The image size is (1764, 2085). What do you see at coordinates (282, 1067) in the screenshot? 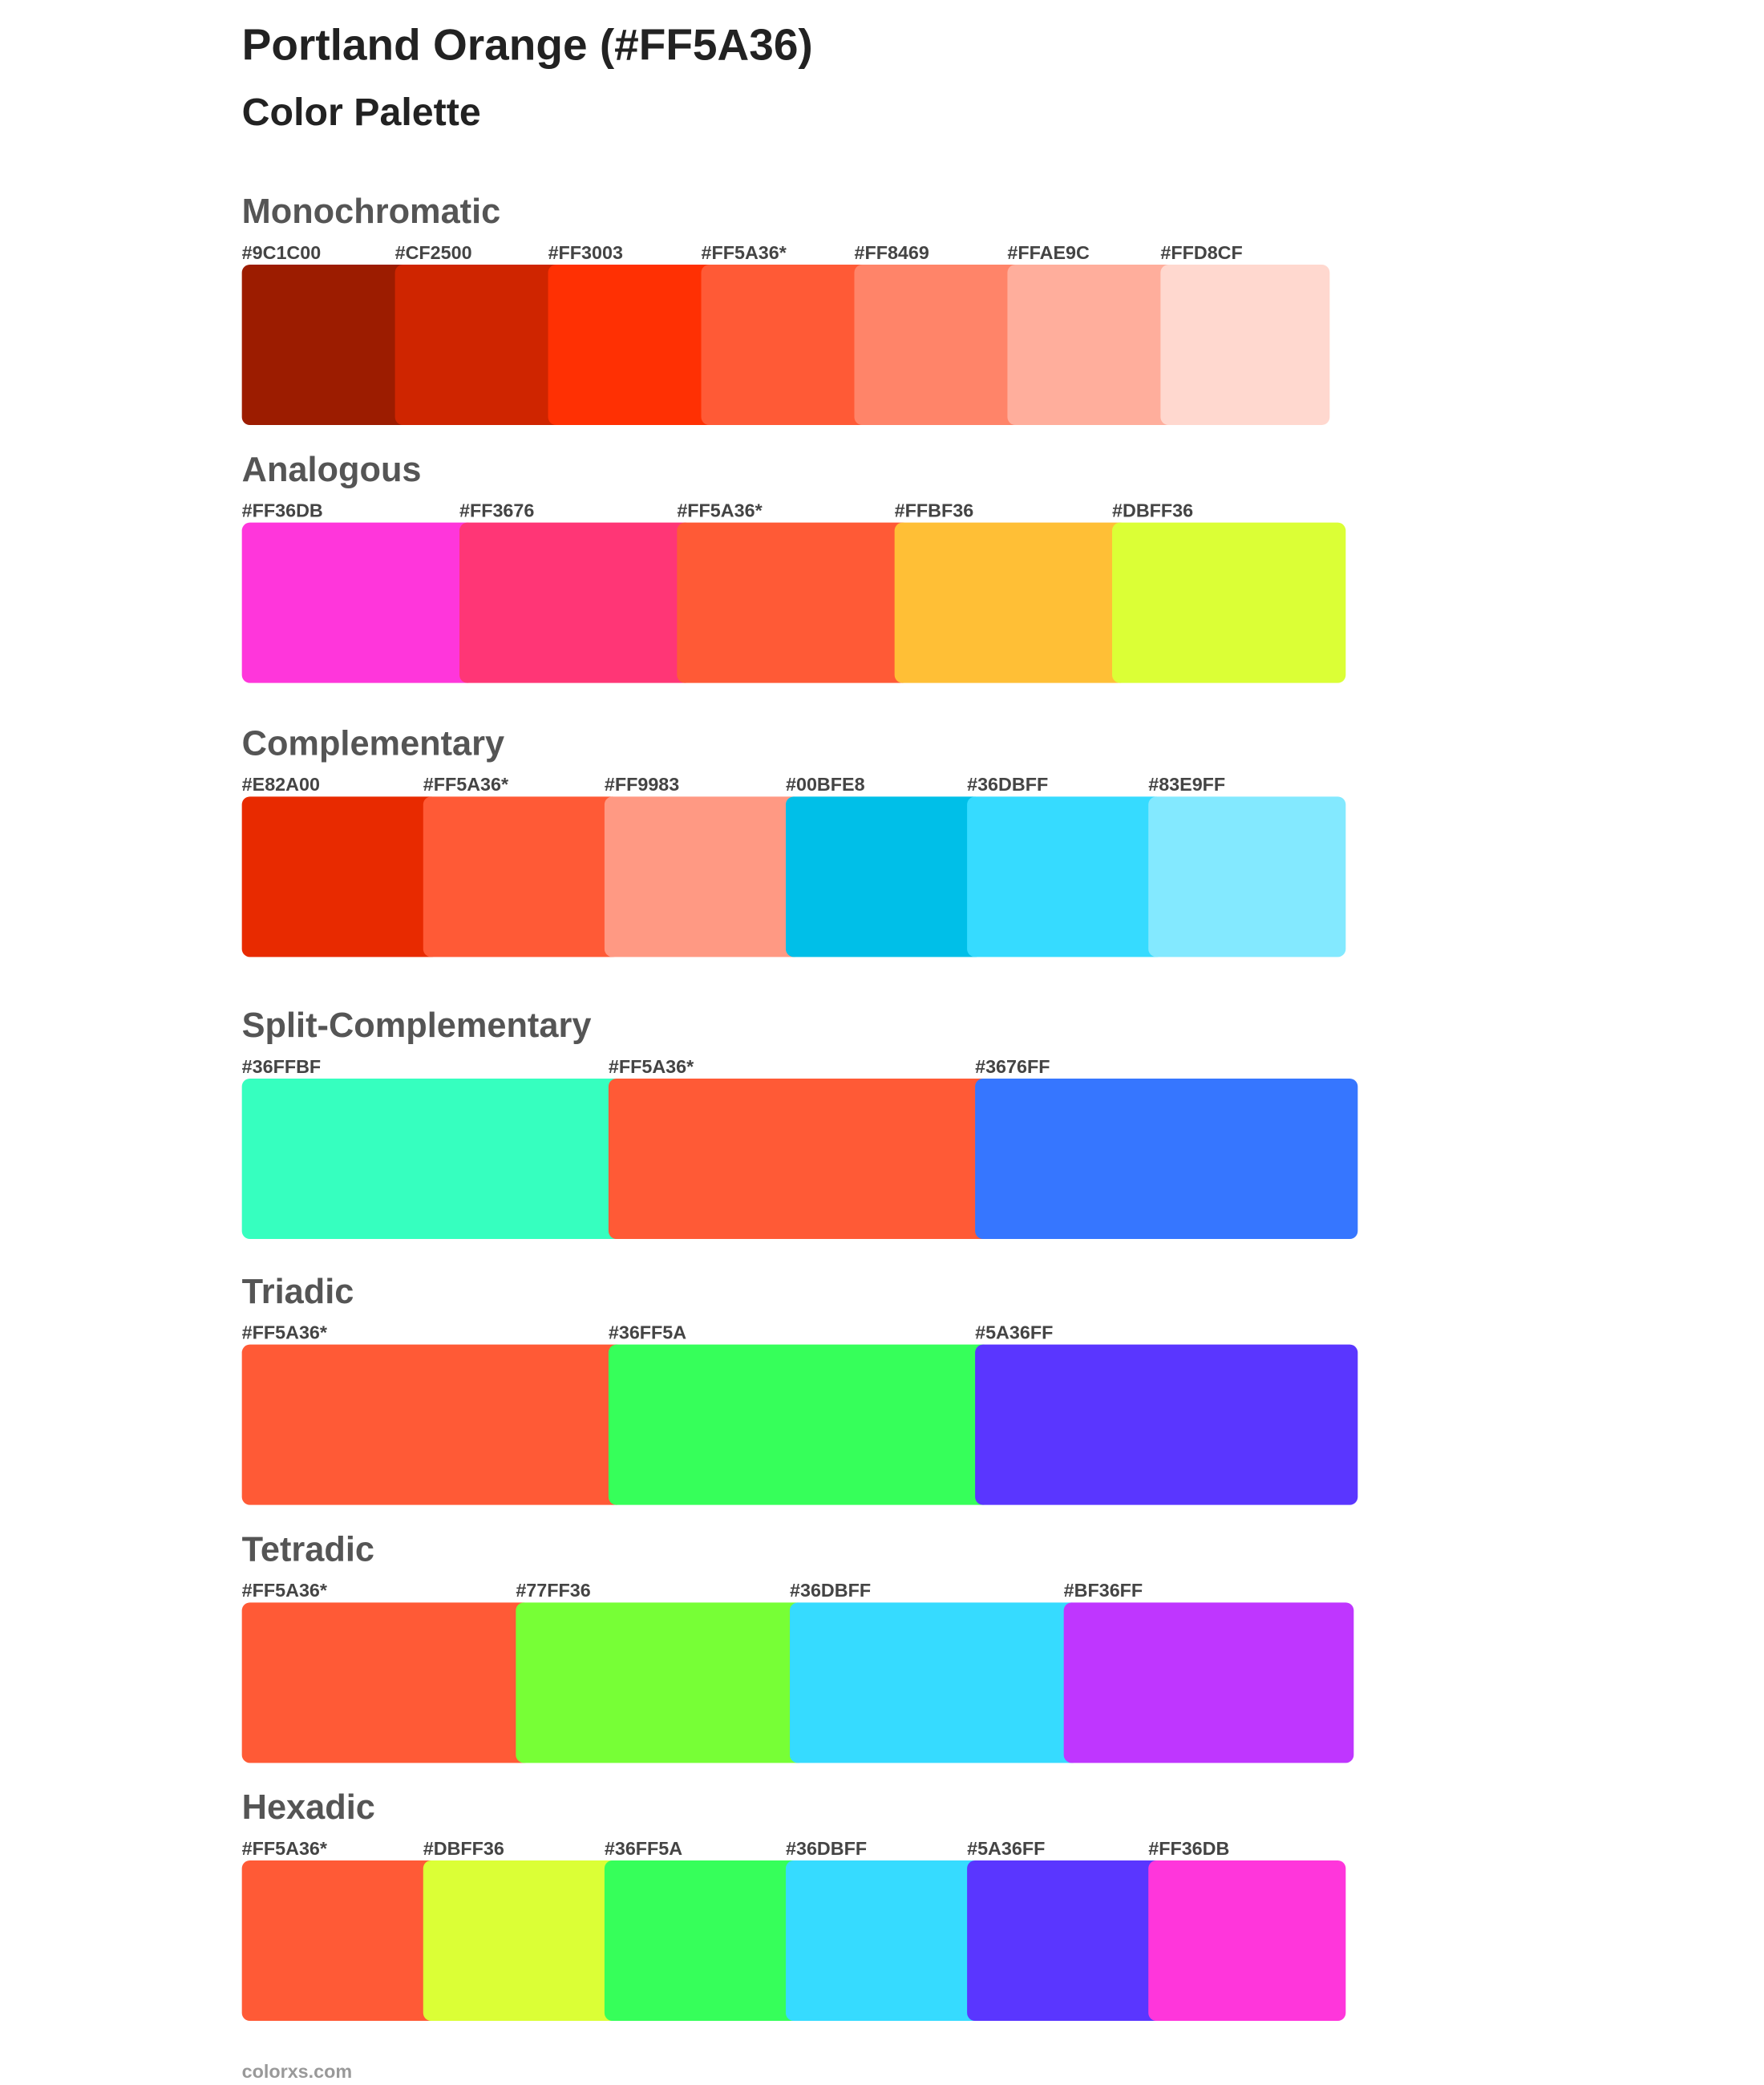
I see `swatch-label: #36FFBF` at bounding box center [282, 1067].